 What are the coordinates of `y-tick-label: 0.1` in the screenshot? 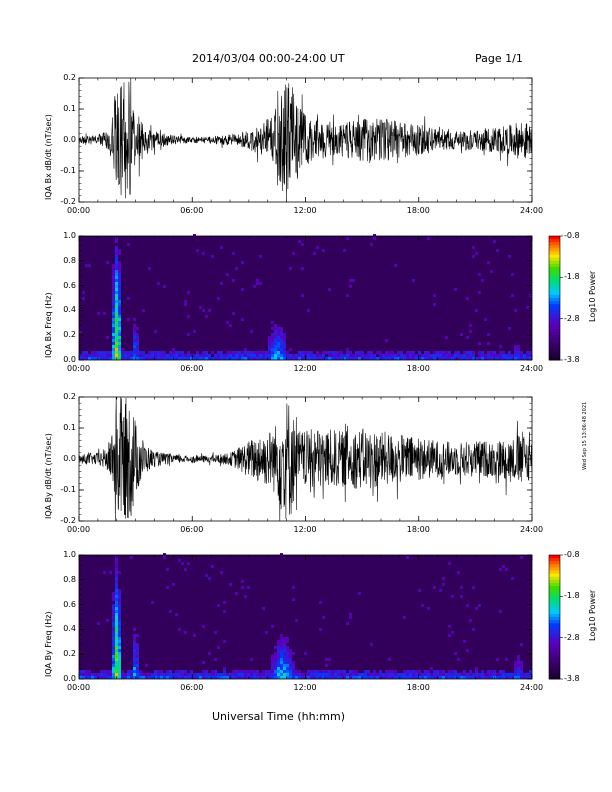 It's located at (69, 427).